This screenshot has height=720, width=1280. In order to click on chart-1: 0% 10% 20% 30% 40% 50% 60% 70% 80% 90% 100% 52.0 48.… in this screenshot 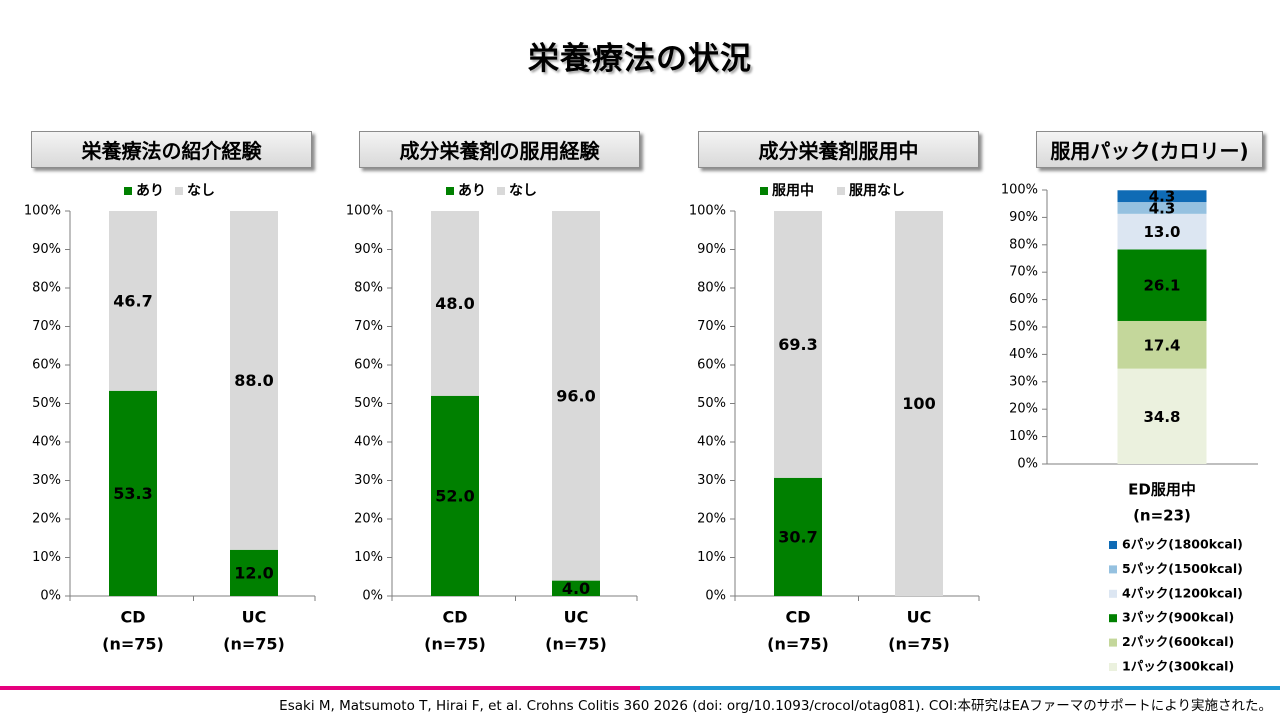, I will do `click(492, 418)`.